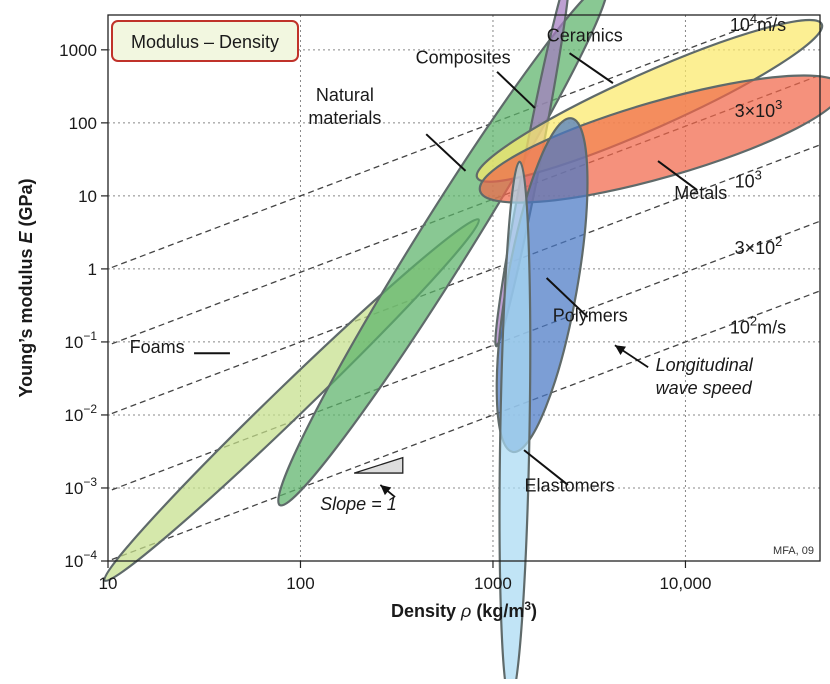 The image size is (830, 684). What do you see at coordinates (585, 36) in the screenshot?
I see `label-ceramics: Ceramics` at bounding box center [585, 36].